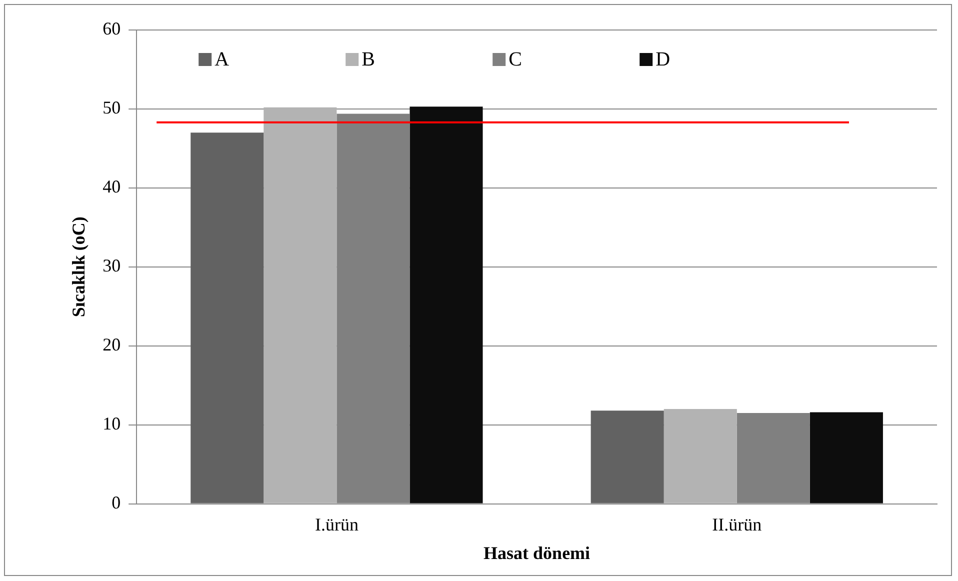  What do you see at coordinates (111, 266) in the screenshot?
I see `y-tick-label: 30` at bounding box center [111, 266].